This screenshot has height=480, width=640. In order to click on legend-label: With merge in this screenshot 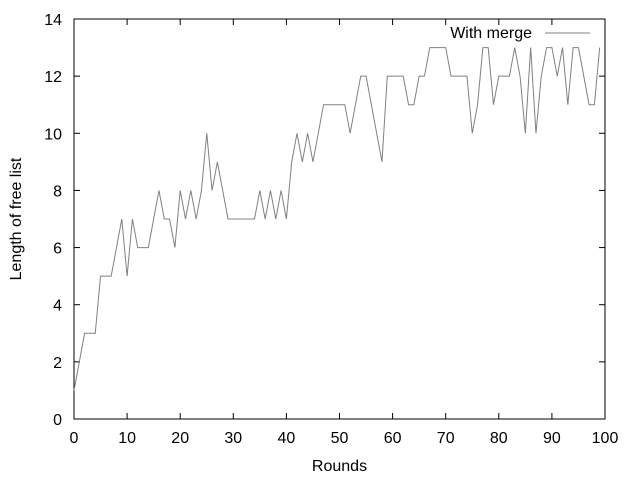, I will do `click(491, 33)`.